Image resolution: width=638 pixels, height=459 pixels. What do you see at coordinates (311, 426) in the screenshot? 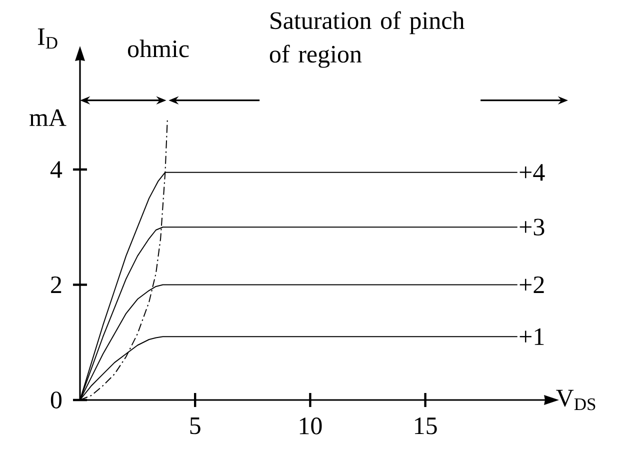
I see `x-tick-label: 10` at bounding box center [311, 426].